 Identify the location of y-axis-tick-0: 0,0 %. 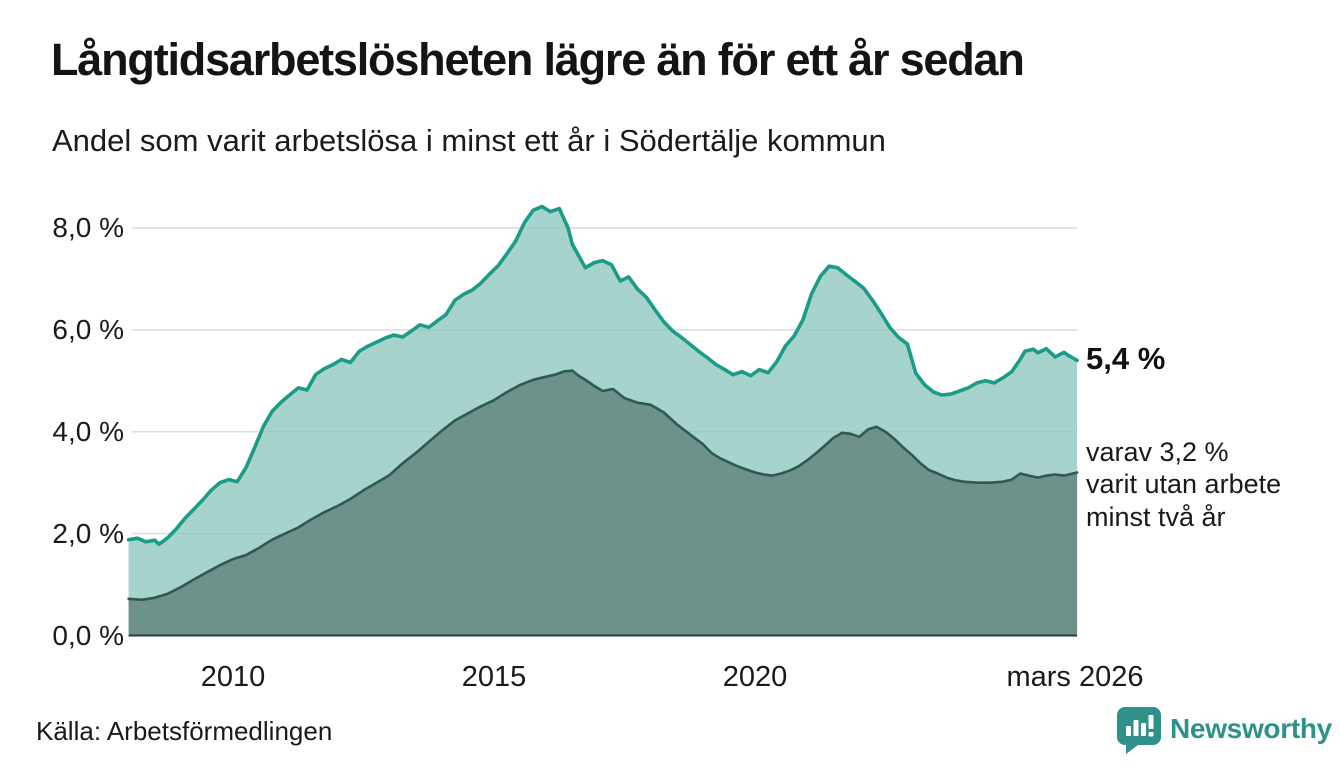
(88, 635).